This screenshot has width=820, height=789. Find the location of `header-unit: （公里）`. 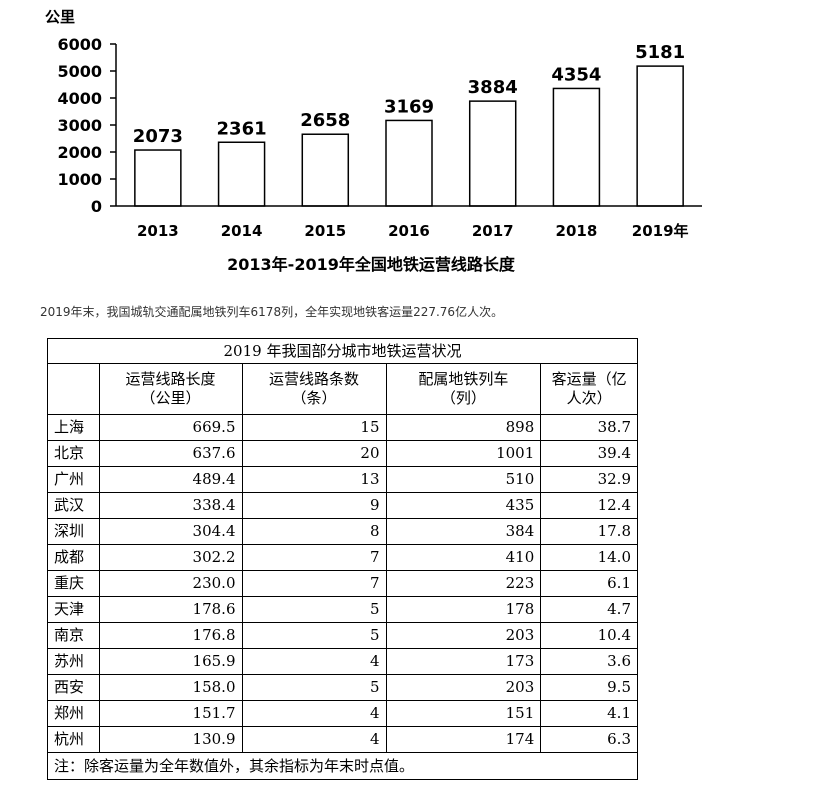

header-unit: （公里） is located at coordinates (170, 398).